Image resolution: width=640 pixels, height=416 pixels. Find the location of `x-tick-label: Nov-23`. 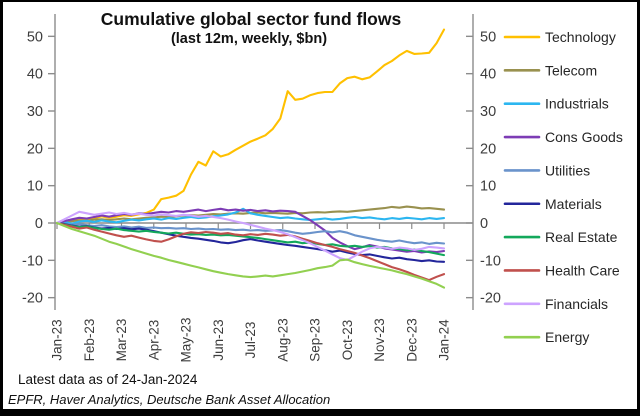

x-tick-label: Nov-23 is located at coordinates (379, 340).